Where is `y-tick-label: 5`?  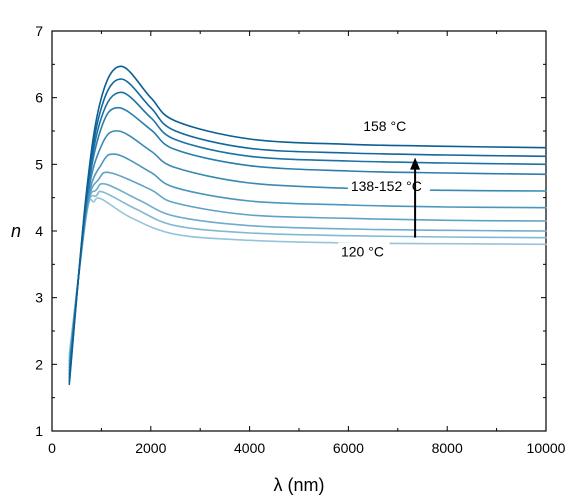
y-tick-label: 5 is located at coordinates (39, 164).